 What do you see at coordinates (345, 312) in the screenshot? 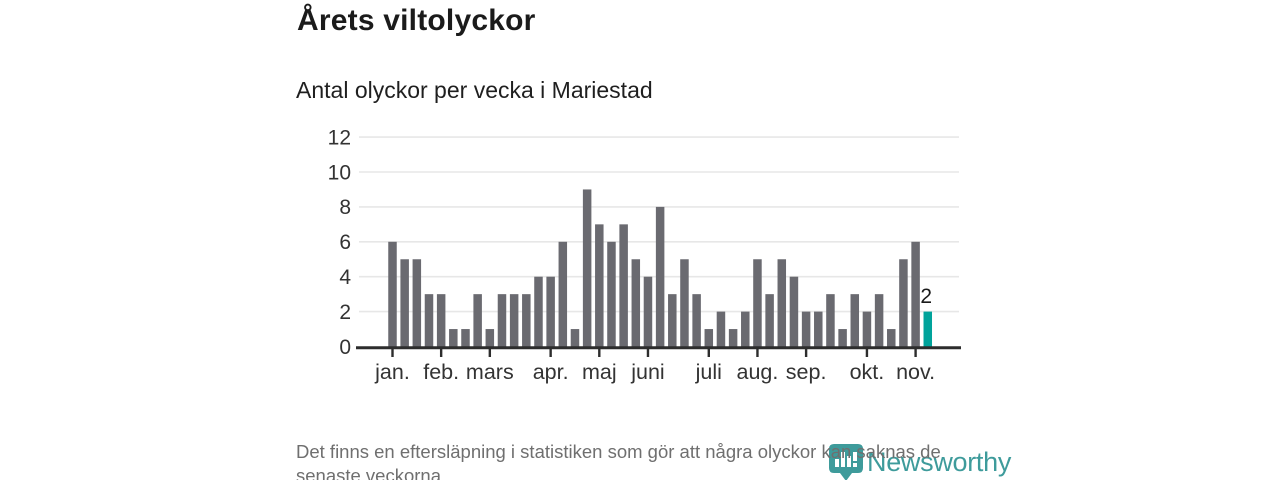
I see `y-axis-label: 2` at bounding box center [345, 312].